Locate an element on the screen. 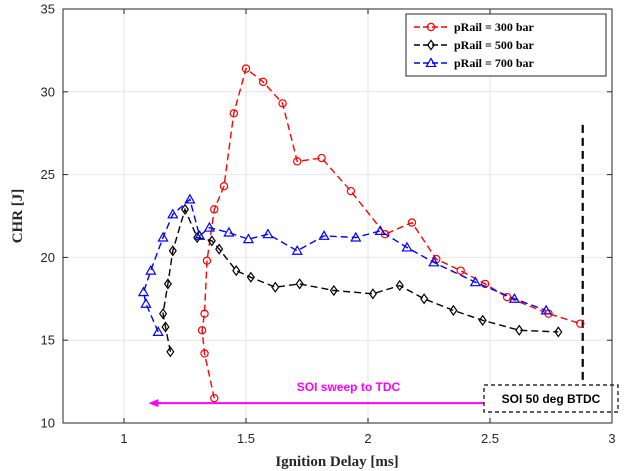 The image size is (626, 471). x-tick-label: 1 is located at coordinates (123, 438).